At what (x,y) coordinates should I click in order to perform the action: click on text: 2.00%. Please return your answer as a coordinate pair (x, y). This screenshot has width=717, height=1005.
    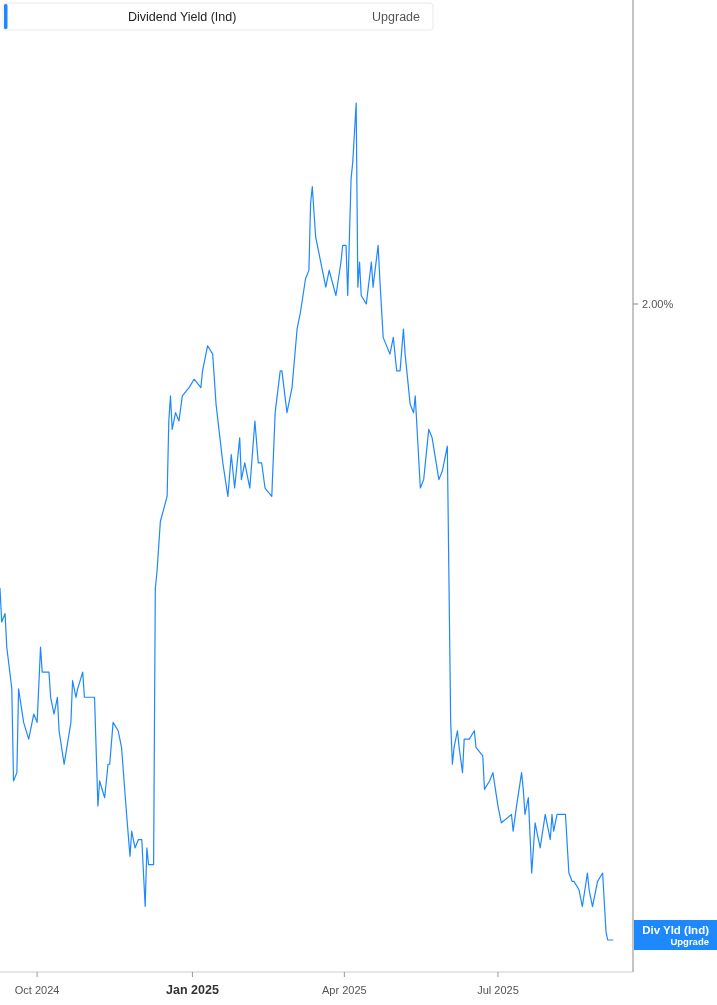
    Looking at the image, I should click on (658, 304).